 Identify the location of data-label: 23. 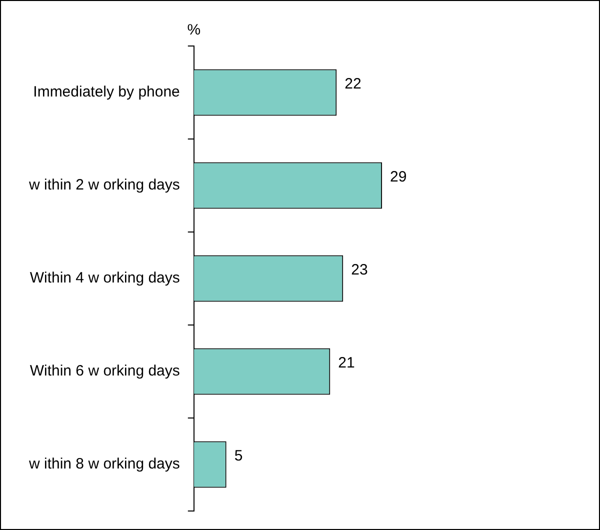
(359, 270).